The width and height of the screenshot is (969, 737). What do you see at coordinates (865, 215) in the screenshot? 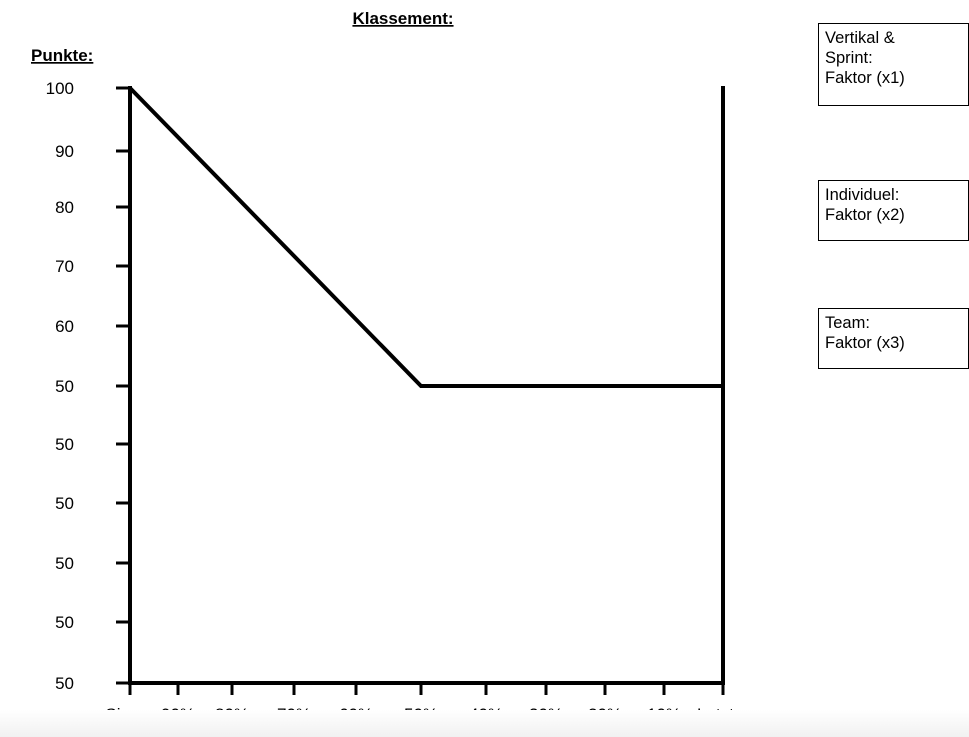
I see `factor-box-line: Faktor (x2)` at bounding box center [865, 215].